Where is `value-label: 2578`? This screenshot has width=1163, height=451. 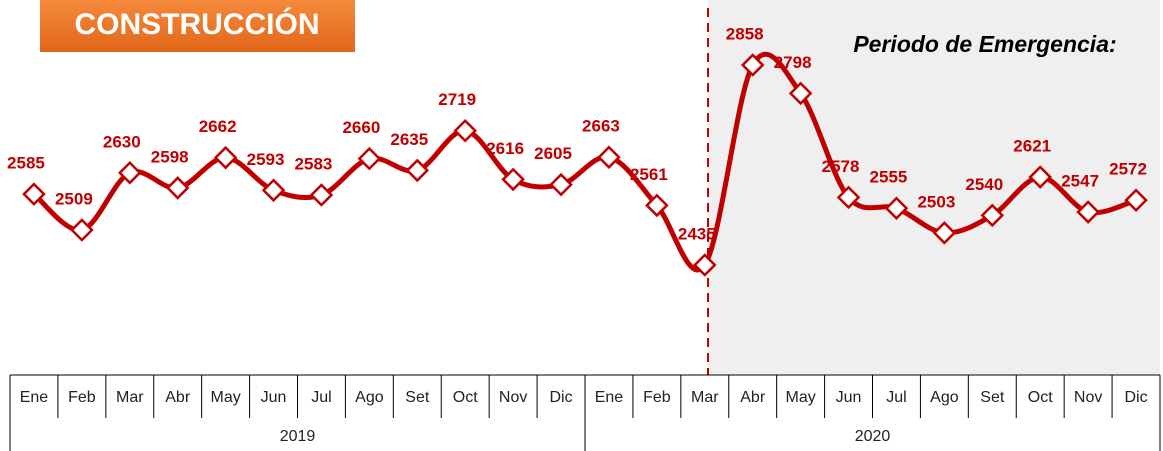
value-label: 2578 is located at coordinates (841, 166).